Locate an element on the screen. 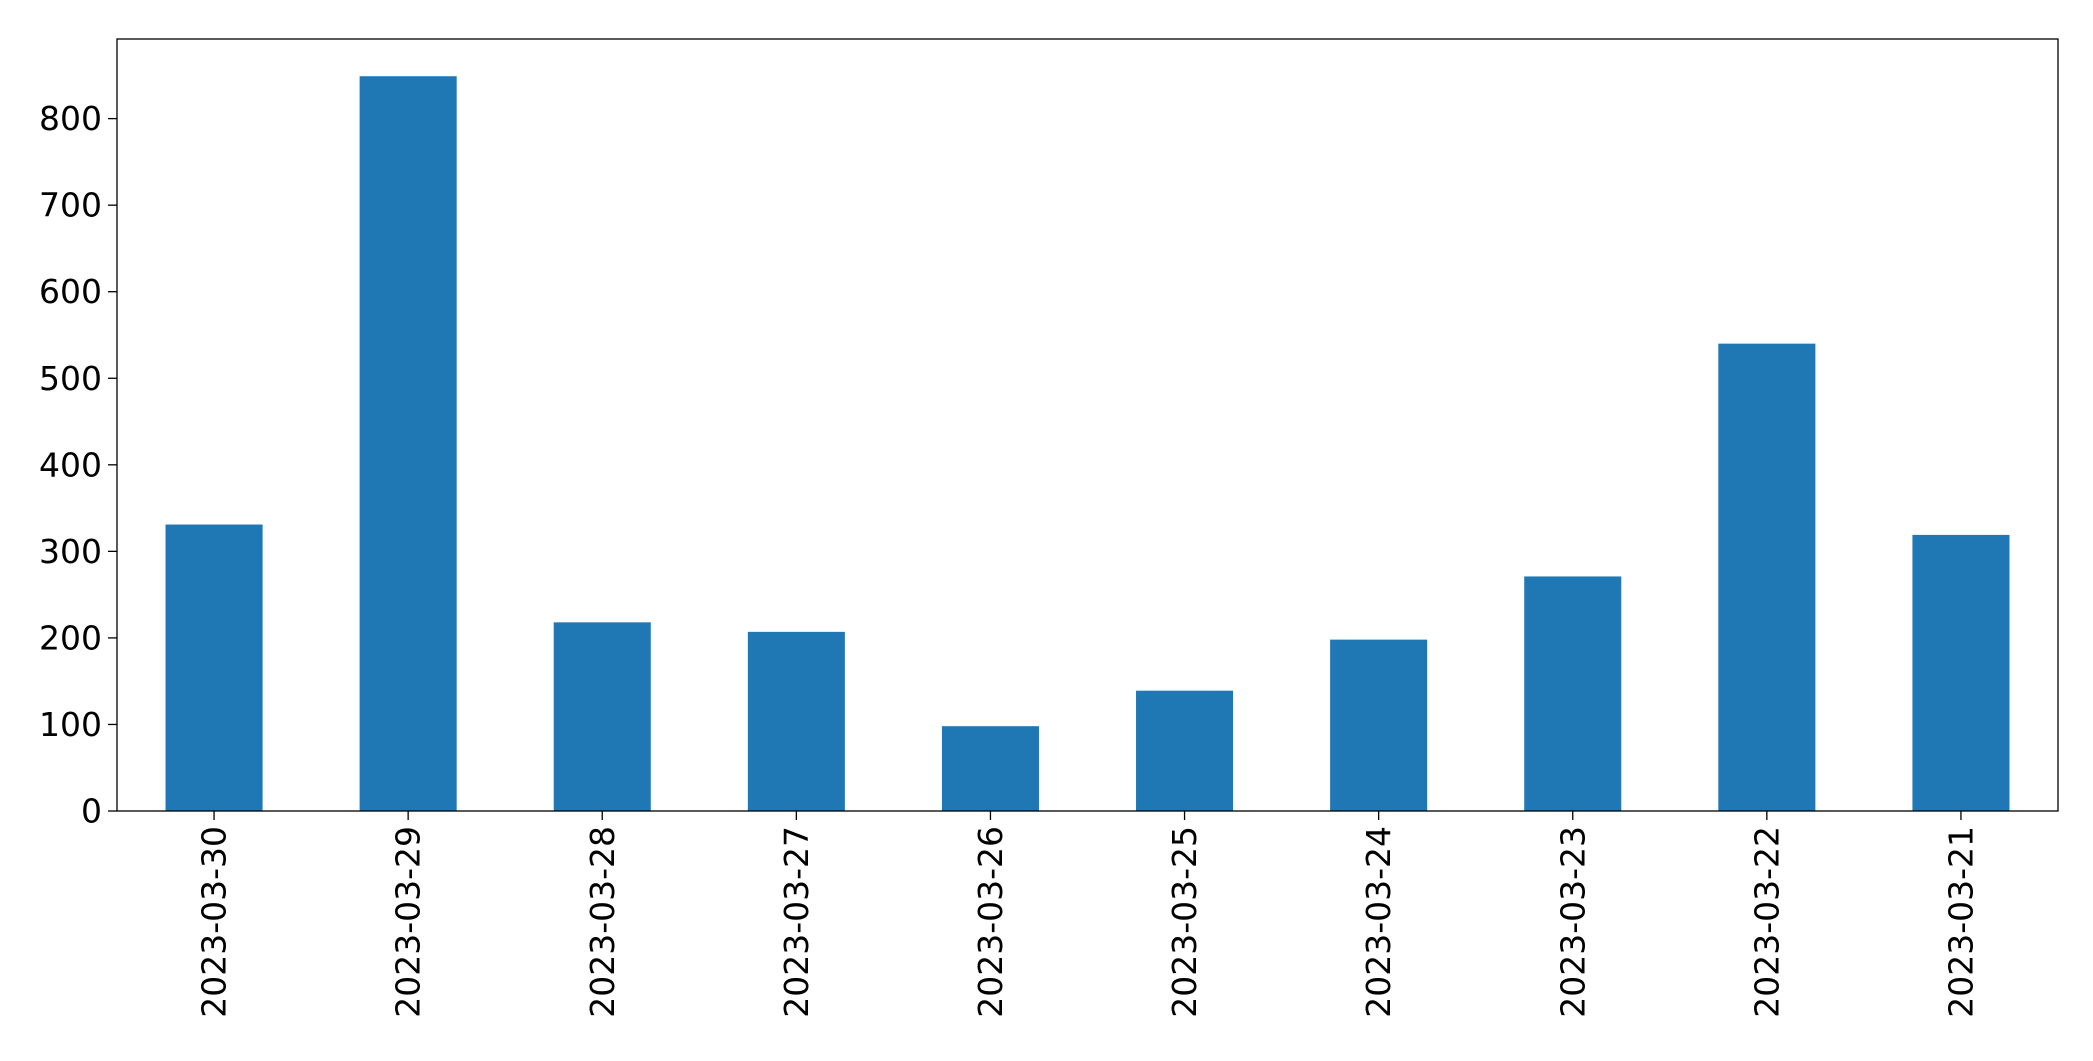 Image resolution: width=2093 pixels, height=1061 pixels. x-tick-label: 2023-03-24 is located at coordinates (1378, 922).